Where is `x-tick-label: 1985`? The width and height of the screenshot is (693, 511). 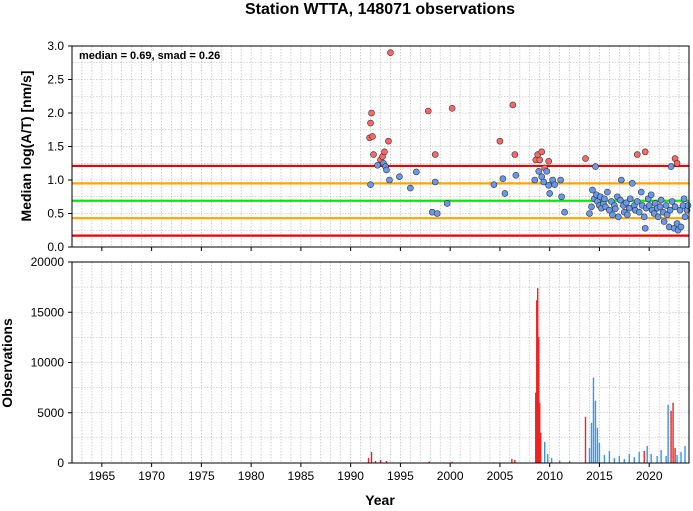
x-tick-label: 1985 is located at coordinates (301, 476).